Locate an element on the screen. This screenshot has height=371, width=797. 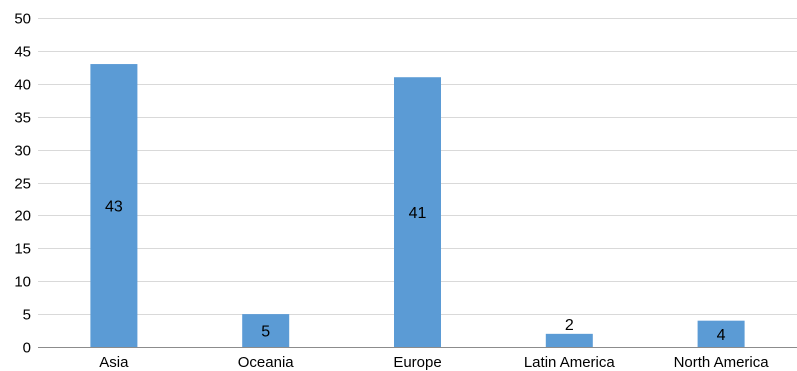
y-tick-label: 50 is located at coordinates (22, 19).